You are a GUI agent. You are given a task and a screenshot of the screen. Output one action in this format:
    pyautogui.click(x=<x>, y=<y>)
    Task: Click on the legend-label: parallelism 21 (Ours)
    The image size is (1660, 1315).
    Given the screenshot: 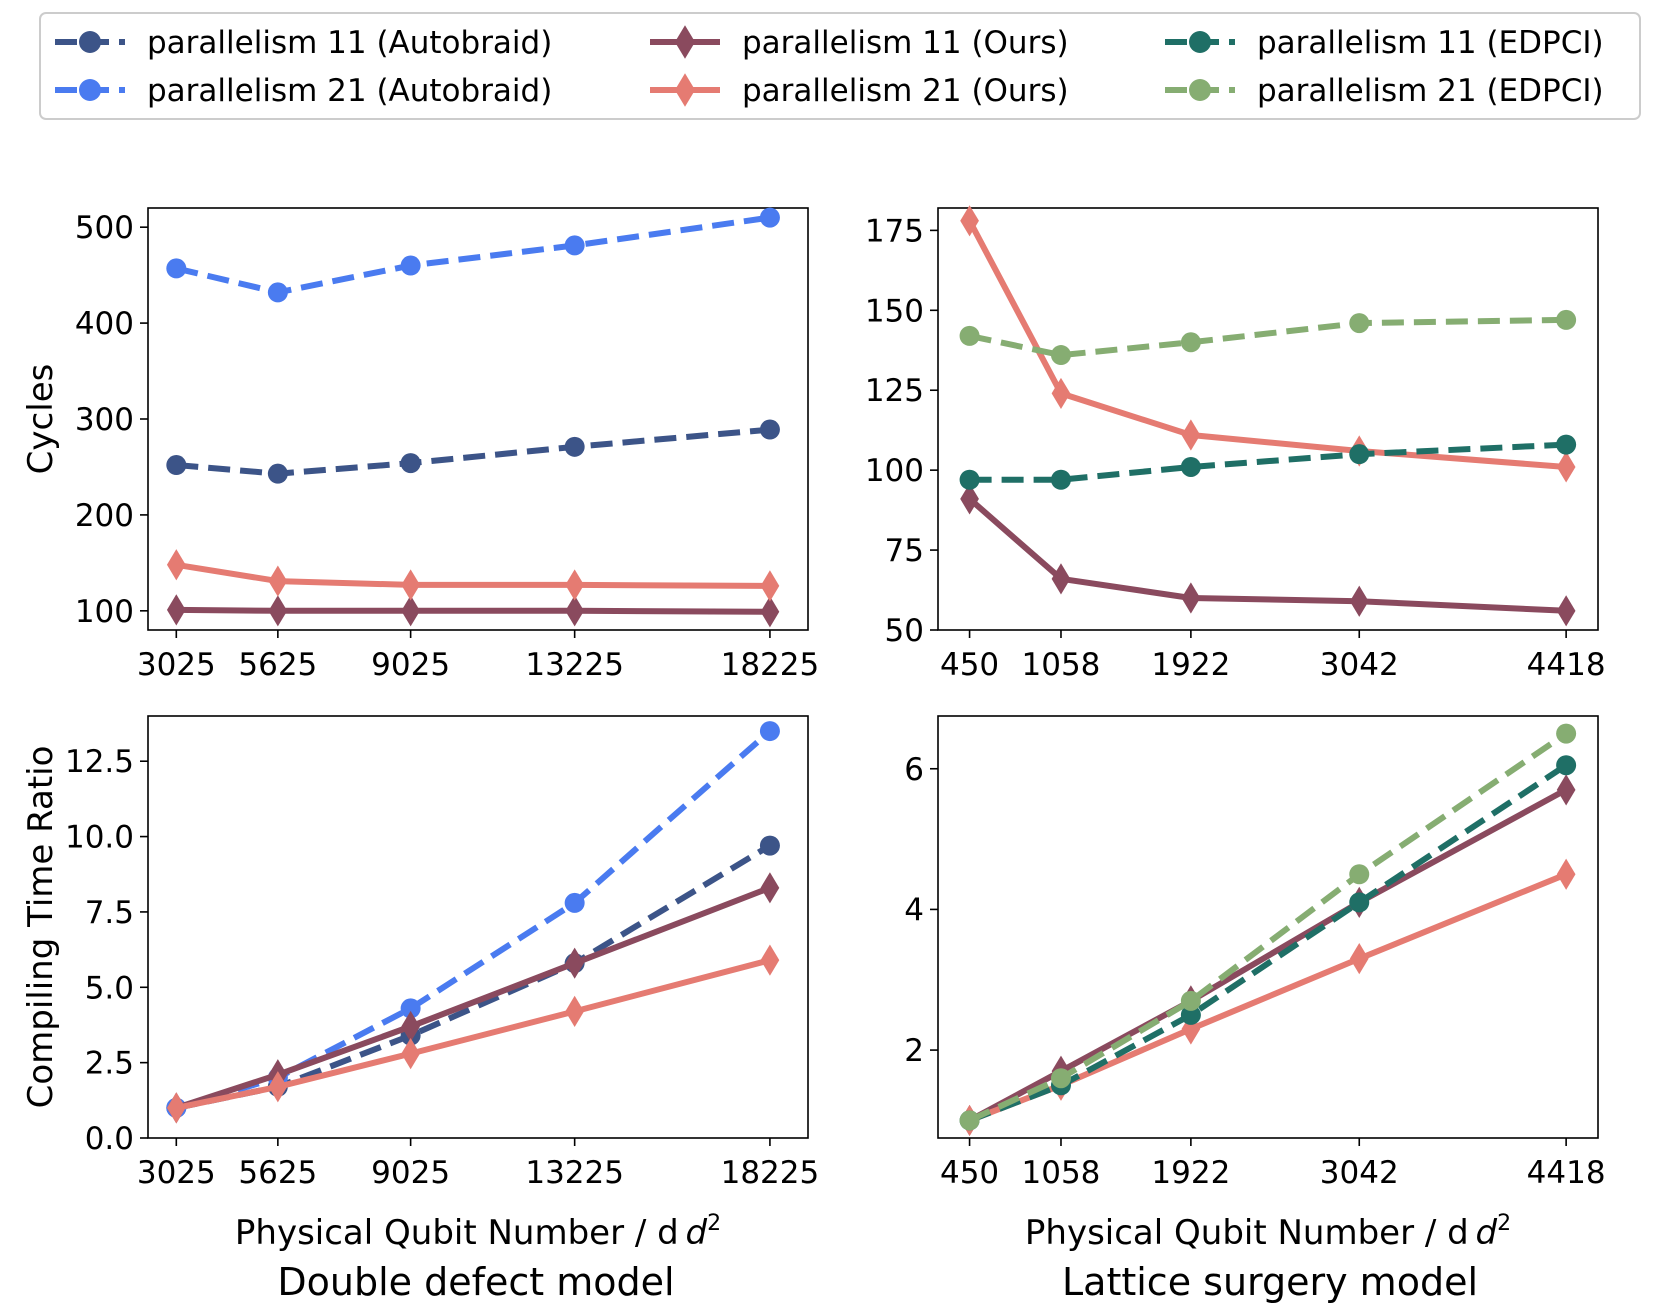 What is the action you would take?
    pyautogui.click(x=905, y=91)
    